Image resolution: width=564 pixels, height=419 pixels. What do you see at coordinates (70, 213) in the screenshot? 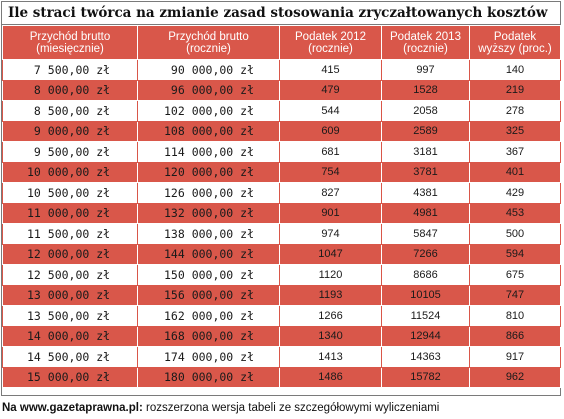
I see `cell-monthly-gross: 11 000,00 zł` at bounding box center [70, 213].